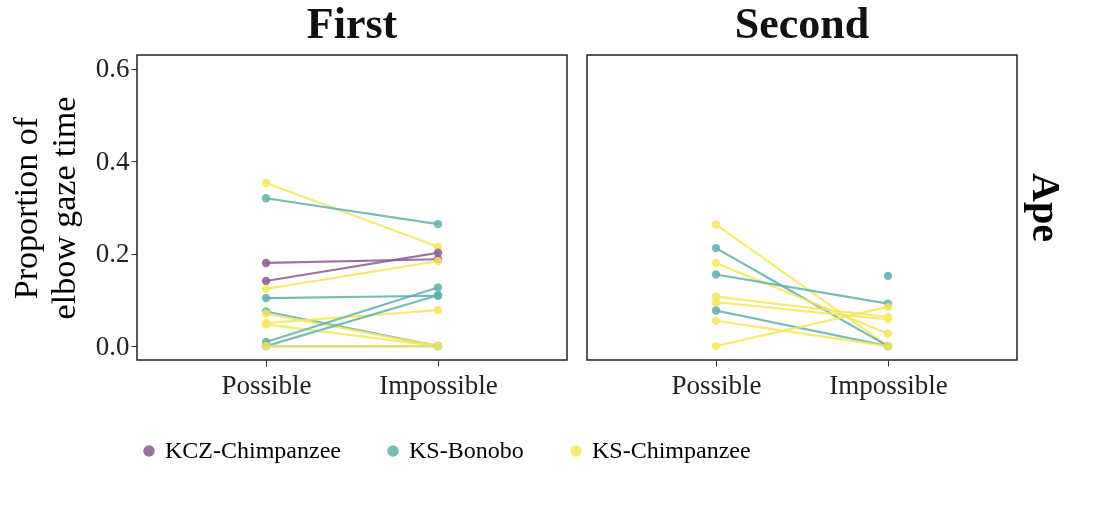  What do you see at coordinates (112, 253) in the screenshot?
I see `y-tick-label: 0.2` at bounding box center [112, 253].